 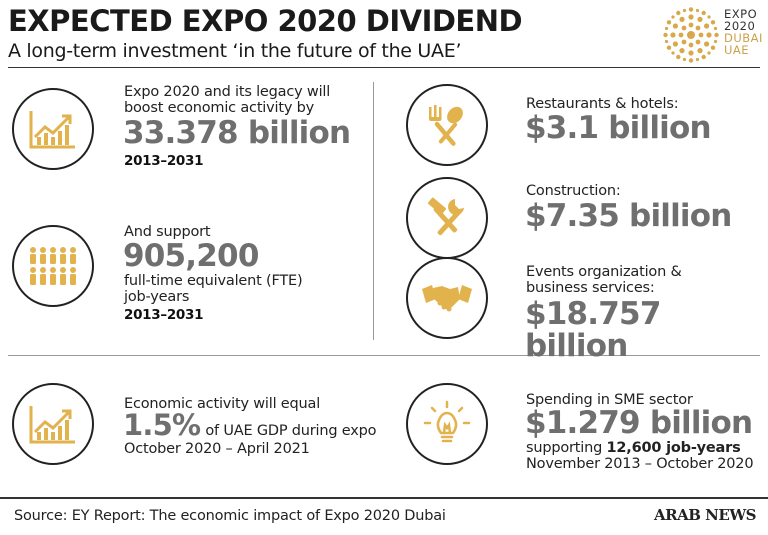 I want to click on people-icon, so click(x=53, y=266).